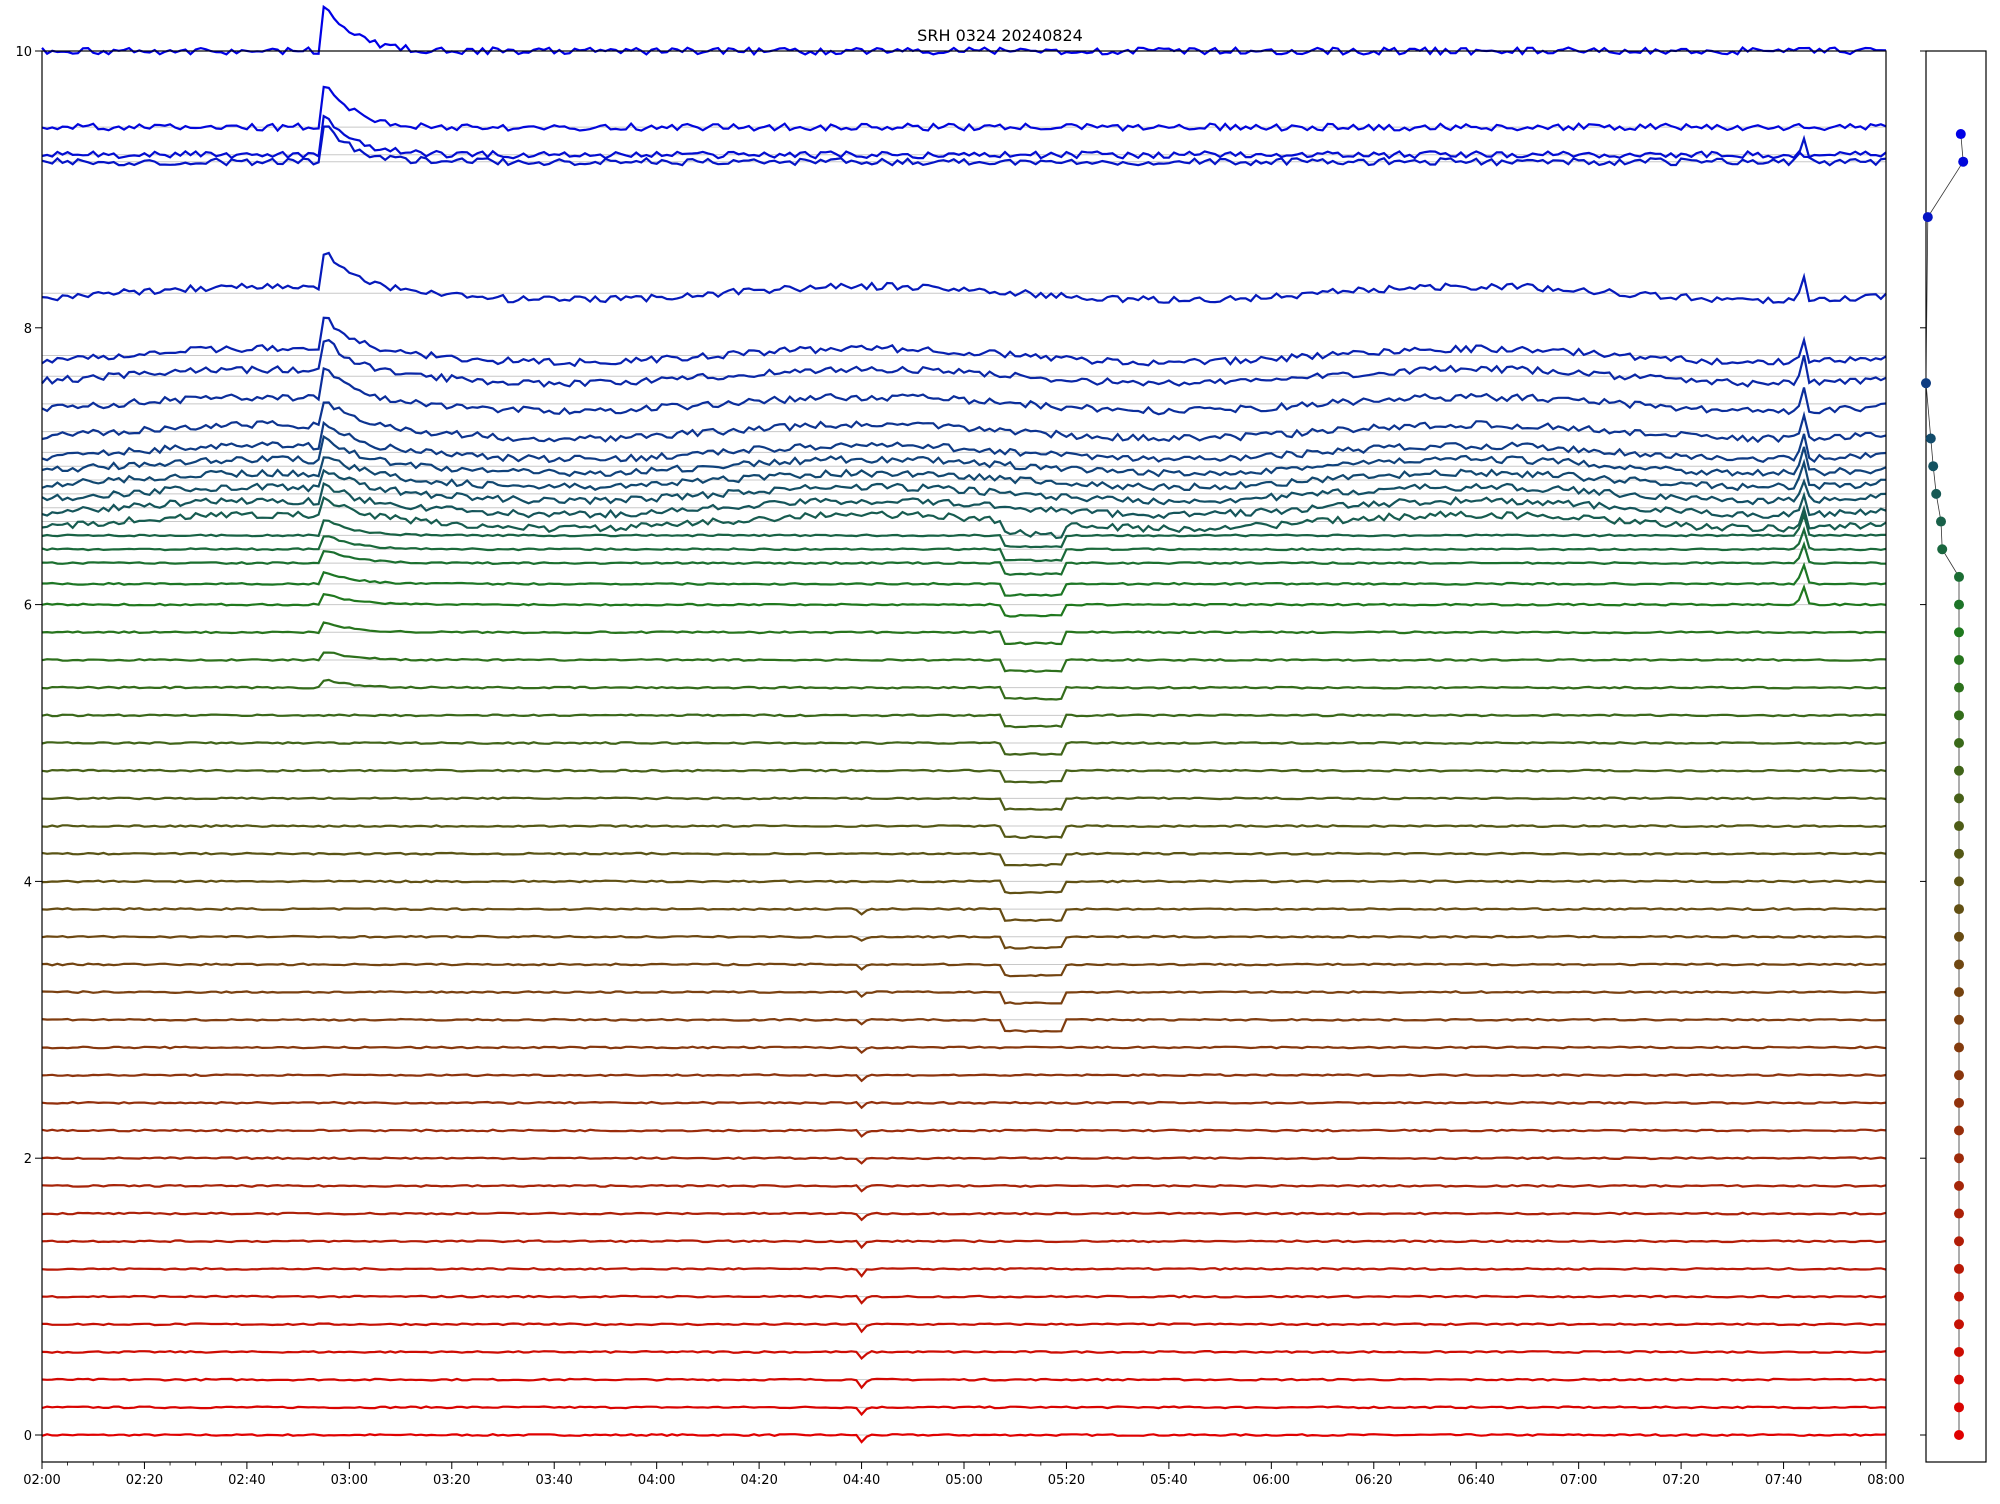 The height and width of the screenshot is (1504, 2000). I want to click on y-tick-label-4: 8, so click(28, 329).